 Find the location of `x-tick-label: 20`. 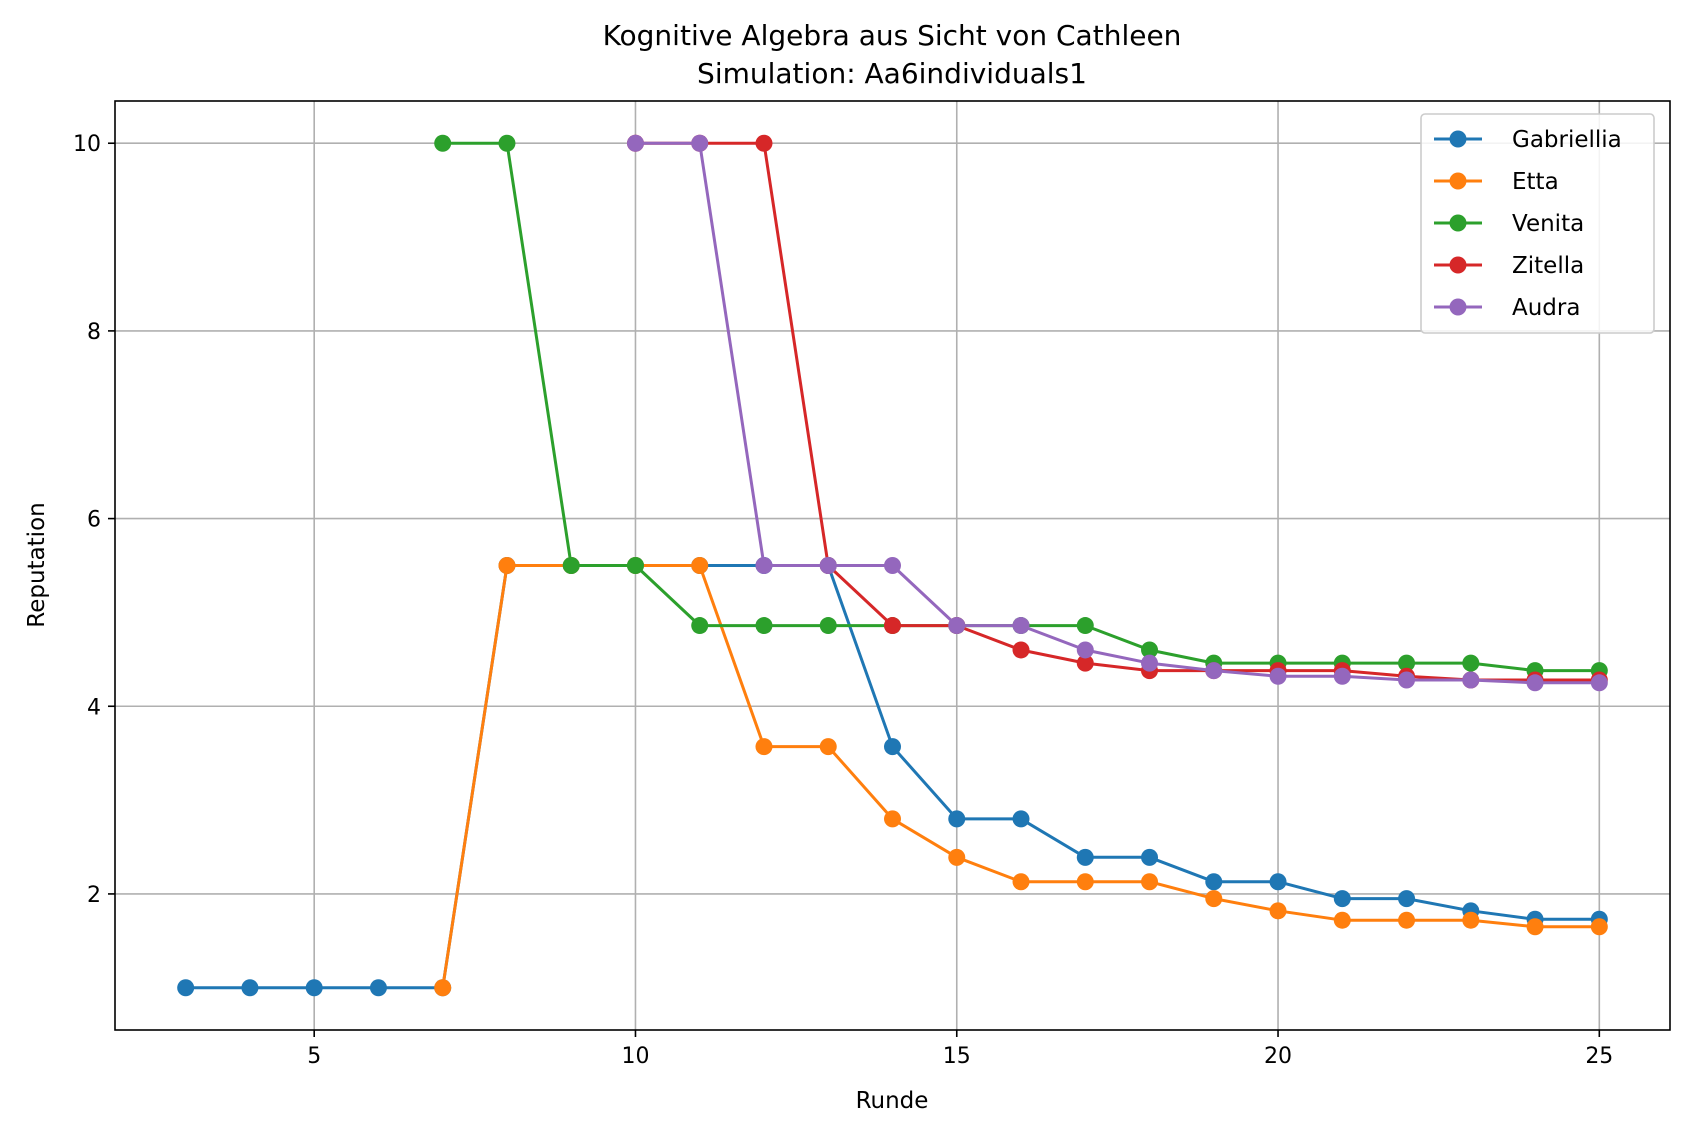

x-tick-label: 20 is located at coordinates (1278, 1056).